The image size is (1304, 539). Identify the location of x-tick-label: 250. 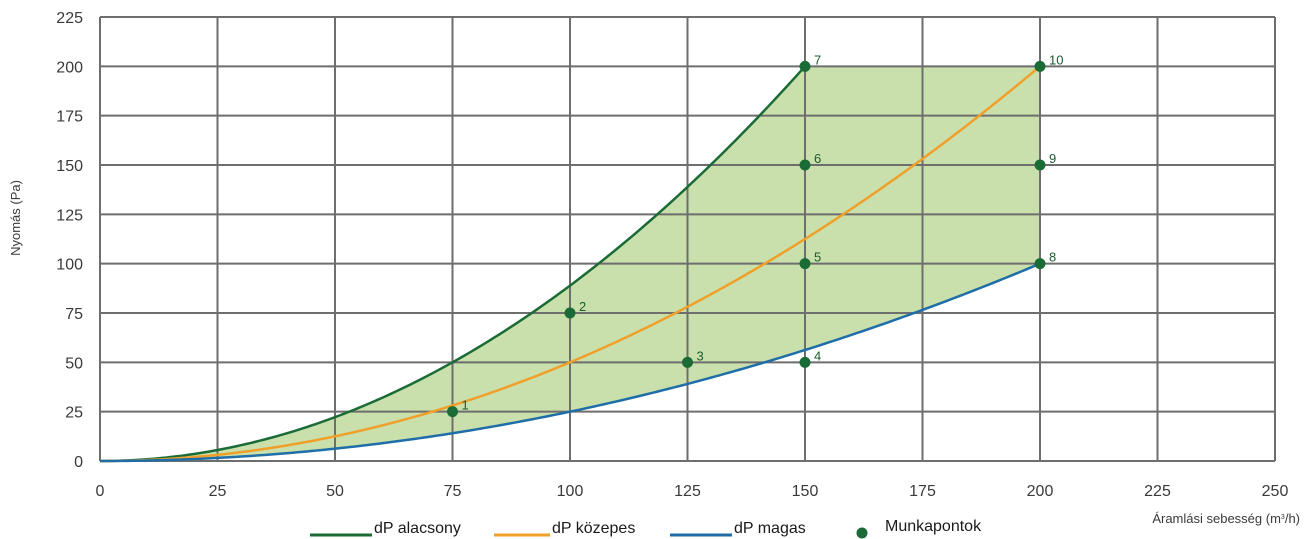
(1275, 491).